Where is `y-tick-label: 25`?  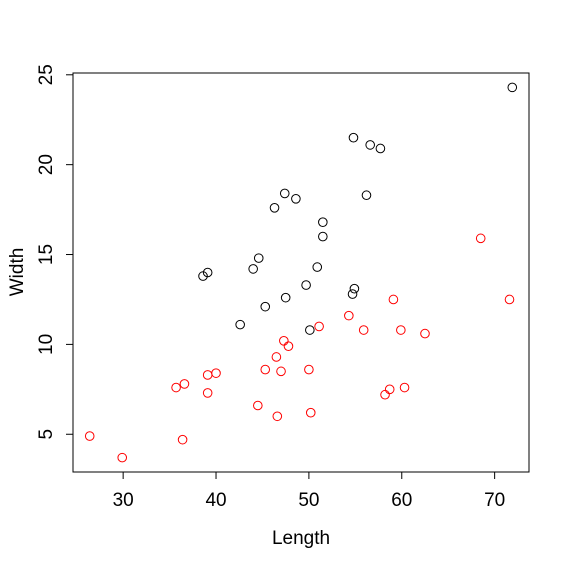 y-tick-label: 25 is located at coordinates (46, 74).